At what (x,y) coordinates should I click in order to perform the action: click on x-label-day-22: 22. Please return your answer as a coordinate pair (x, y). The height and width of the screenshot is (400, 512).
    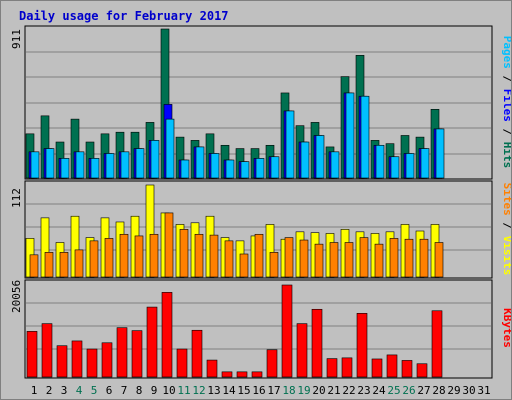
    Looking at the image, I should click on (348, 390).